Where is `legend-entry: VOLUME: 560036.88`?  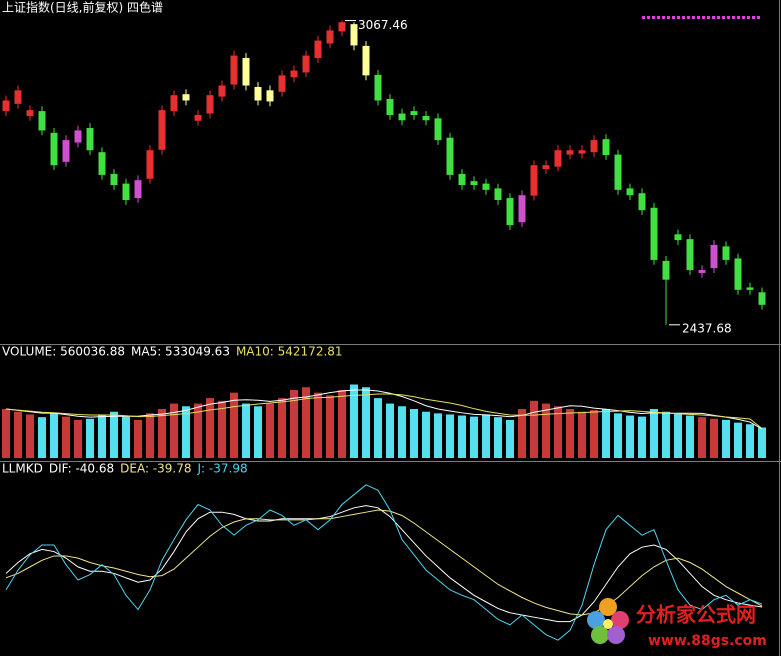 legend-entry: VOLUME: 560036.88 is located at coordinates (63, 352).